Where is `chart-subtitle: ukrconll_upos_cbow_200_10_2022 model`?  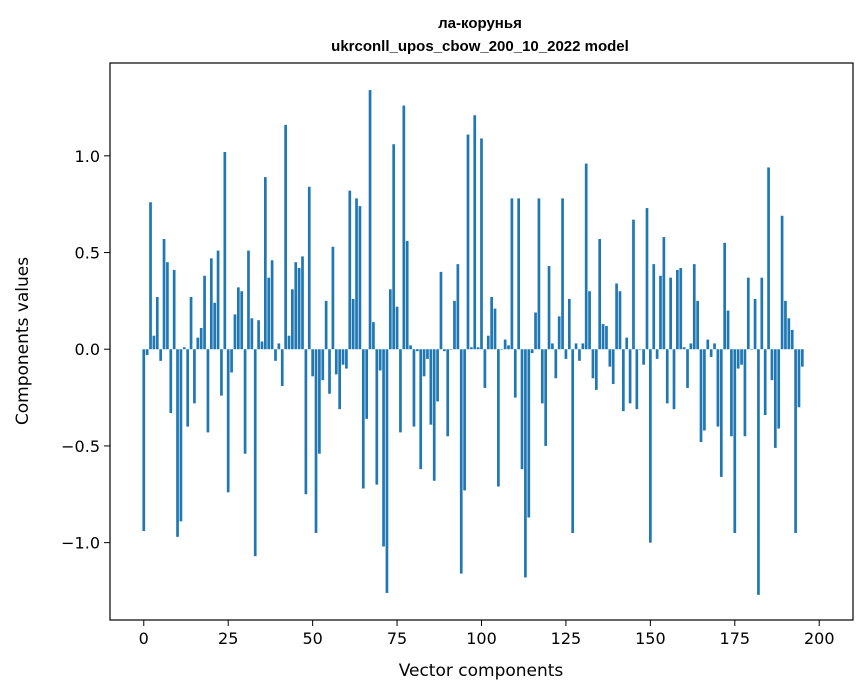
chart-subtitle: ukrconll_upos_cbow_200_10_2022 model is located at coordinates (480, 46).